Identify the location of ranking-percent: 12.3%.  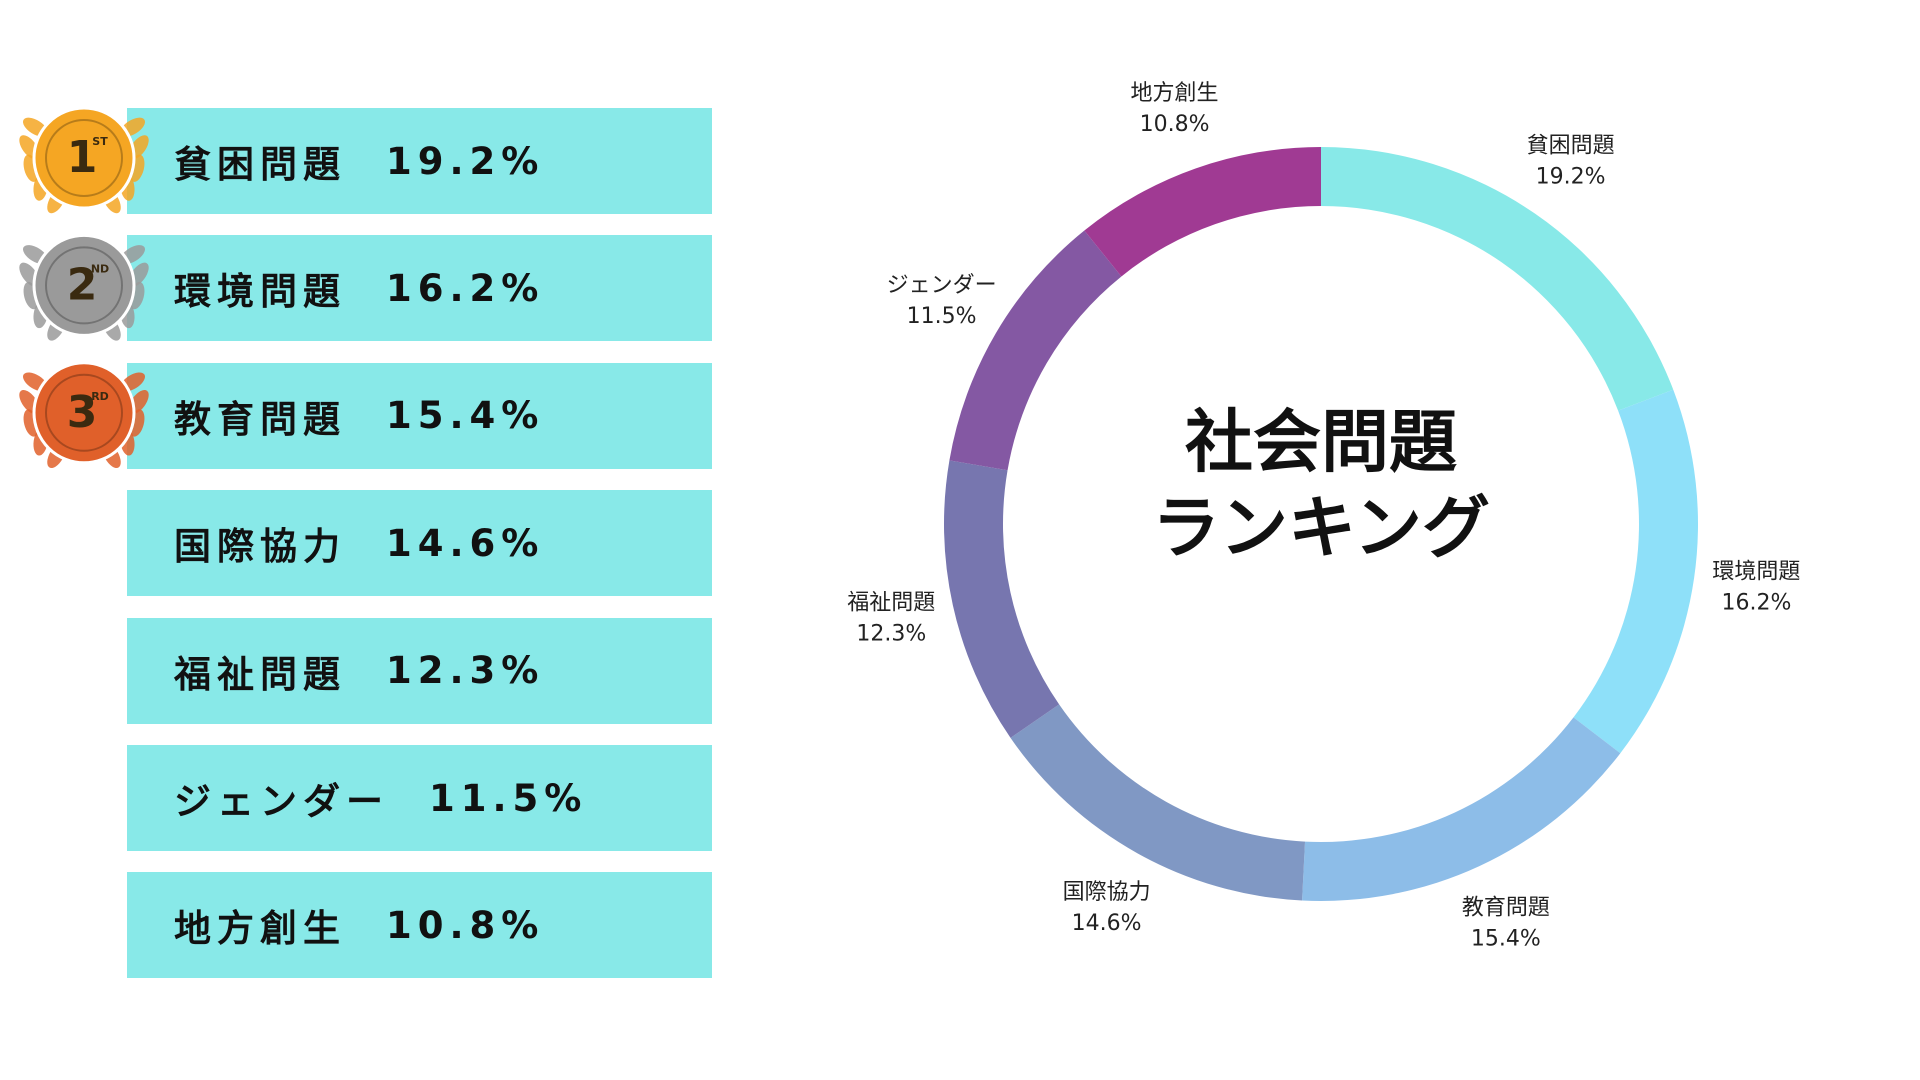
(465, 671).